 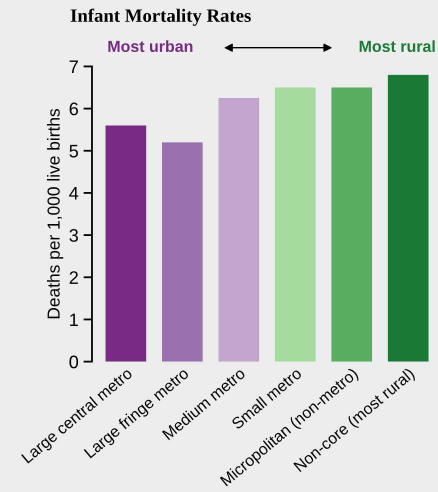 I want to click on text: Most rural, so click(x=397, y=46).